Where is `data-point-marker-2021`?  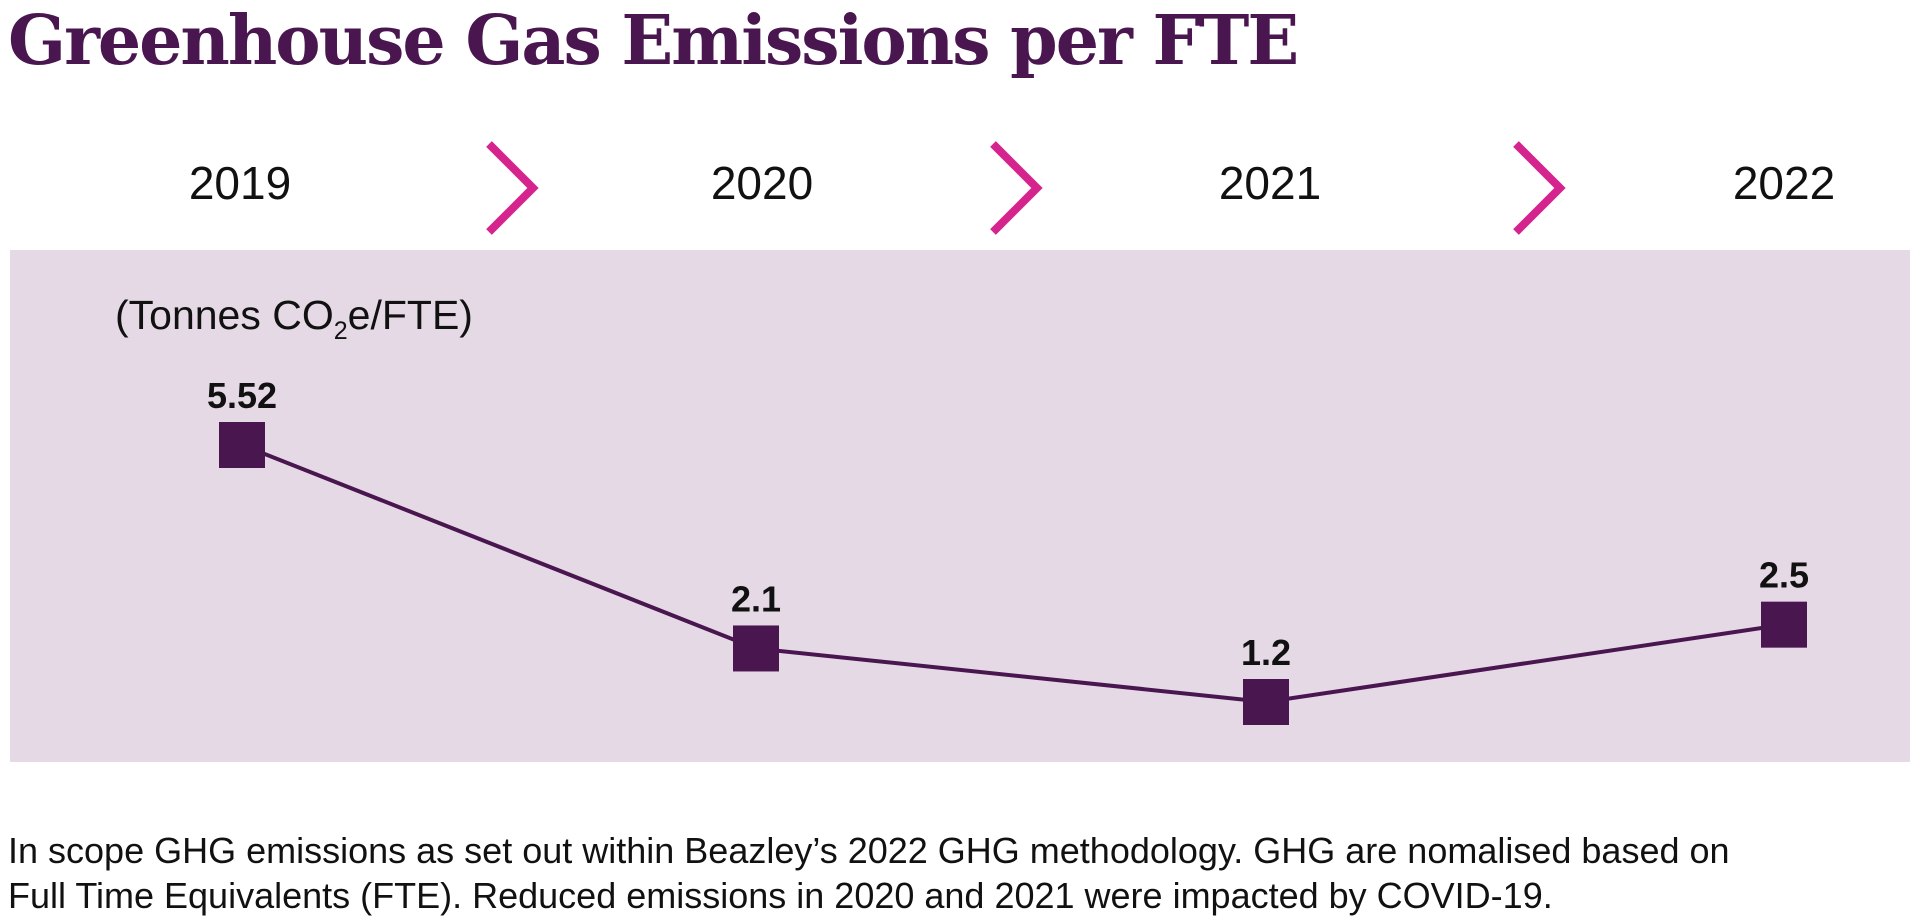 data-point-marker-2021 is located at coordinates (1266, 702).